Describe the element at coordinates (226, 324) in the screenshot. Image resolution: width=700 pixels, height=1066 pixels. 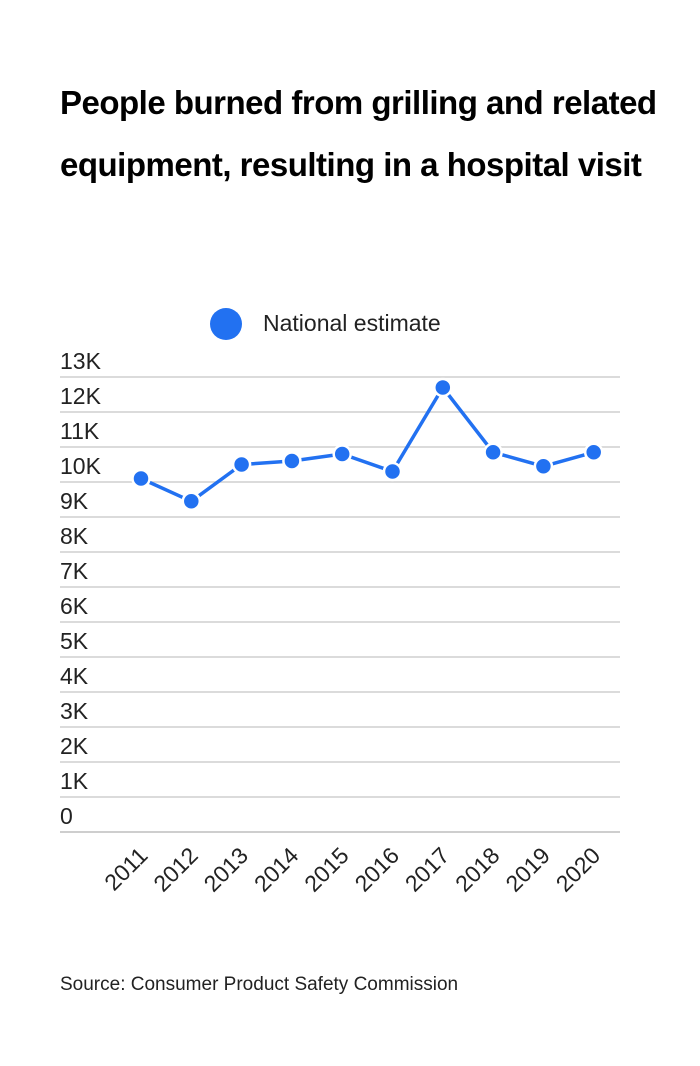
I see `legend-marker` at that location.